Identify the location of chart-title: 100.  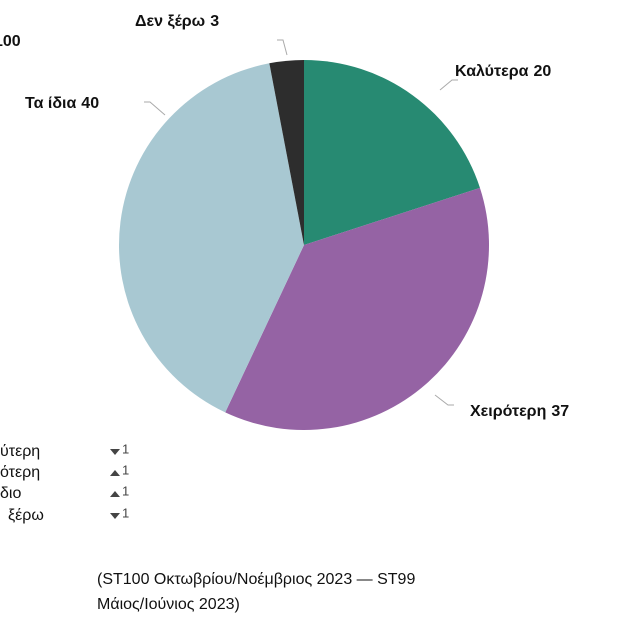
(10, 41).